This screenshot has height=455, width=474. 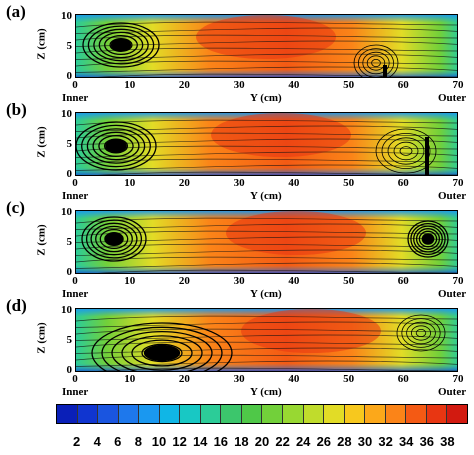 What do you see at coordinates (385, 441) in the screenshot?
I see `colorbar-tick-label: 32` at bounding box center [385, 441].